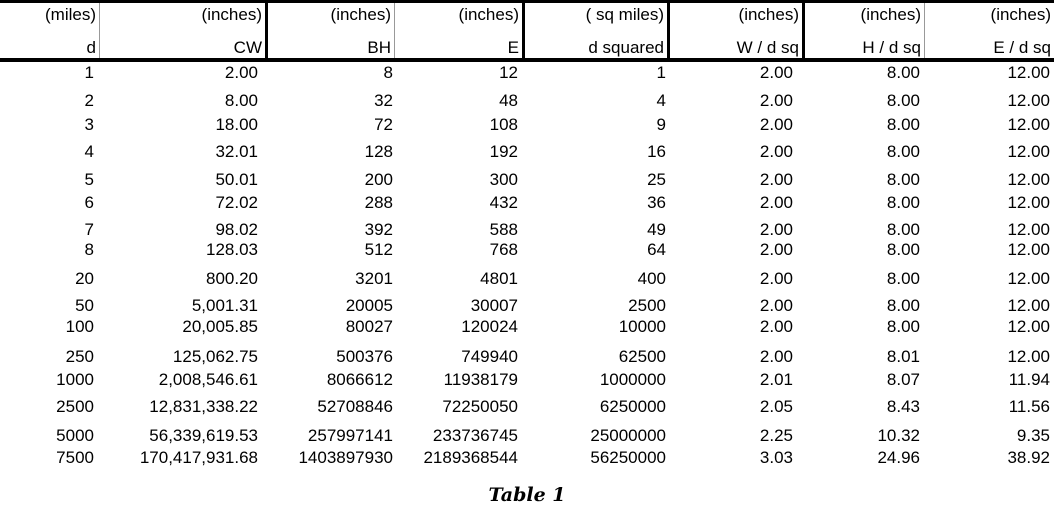 The height and width of the screenshot is (506, 1054). What do you see at coordinates (767, 47) in the screenshot?
I see `column-name: W / d sq` at bounding box center [767, 47].